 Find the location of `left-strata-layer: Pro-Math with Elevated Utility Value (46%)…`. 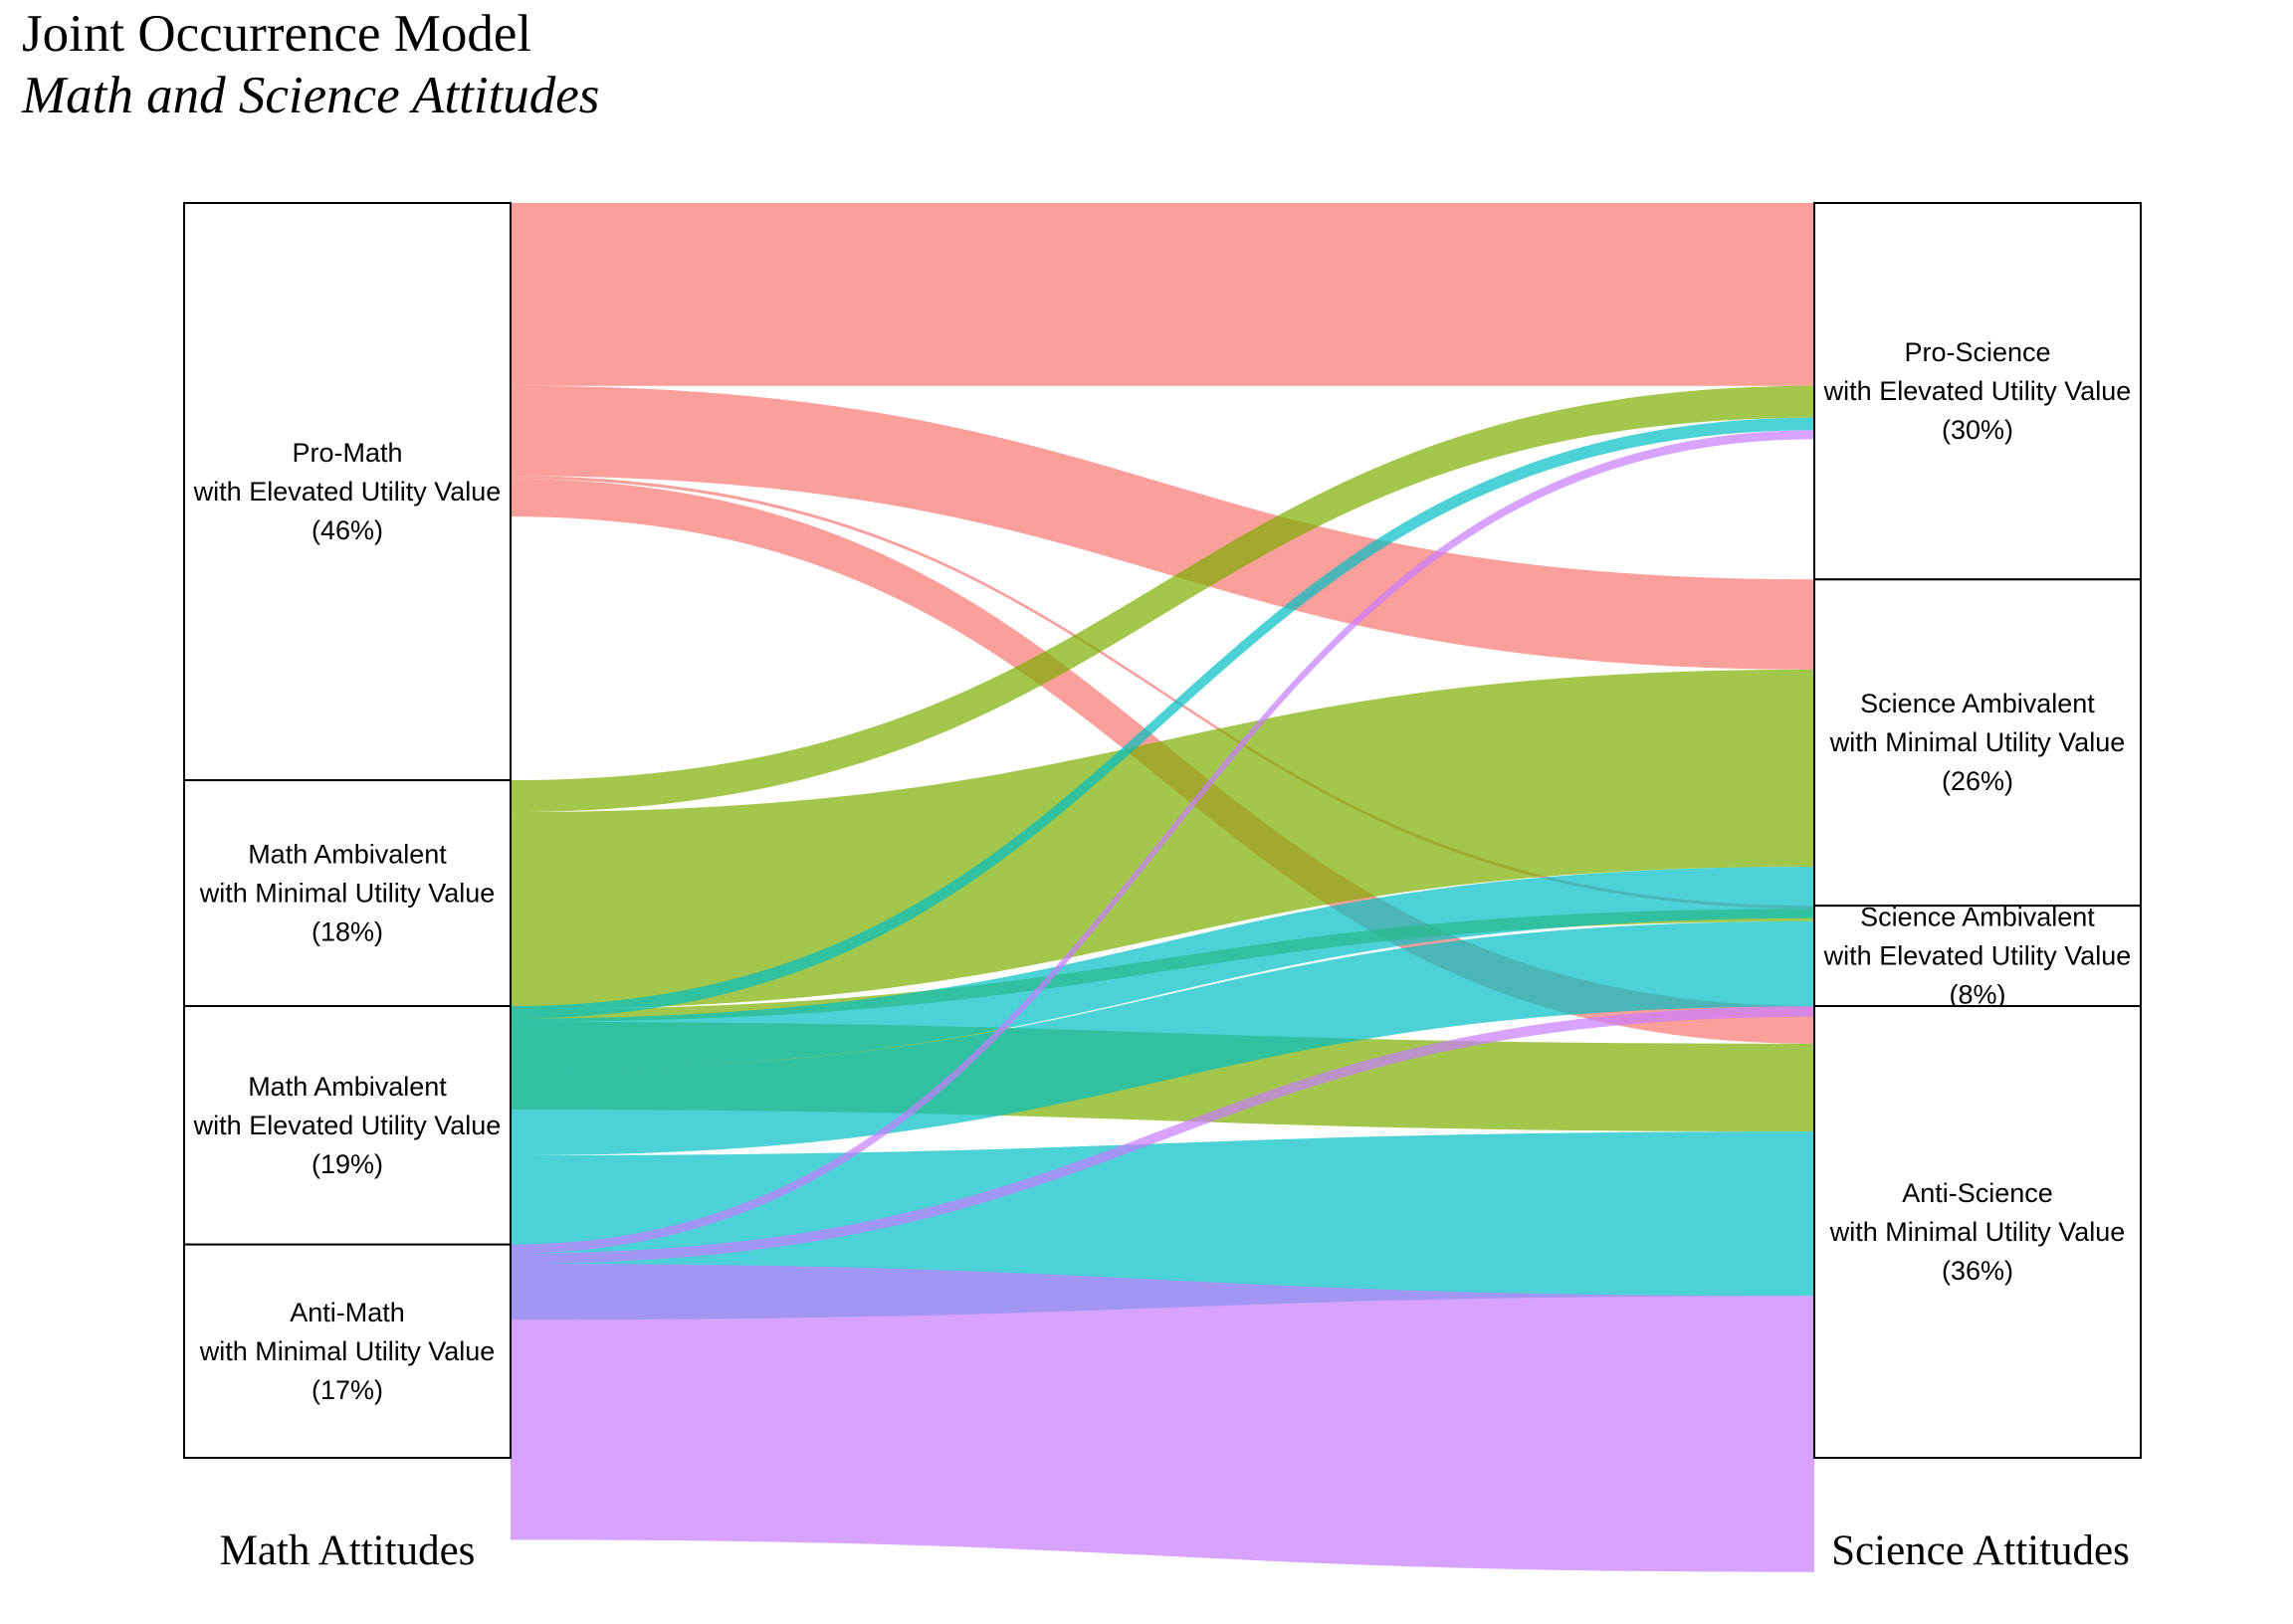

left-strata-layer: Pro-Math with Elevated Utility Value (46%)… is located at coordinates (347, 831).